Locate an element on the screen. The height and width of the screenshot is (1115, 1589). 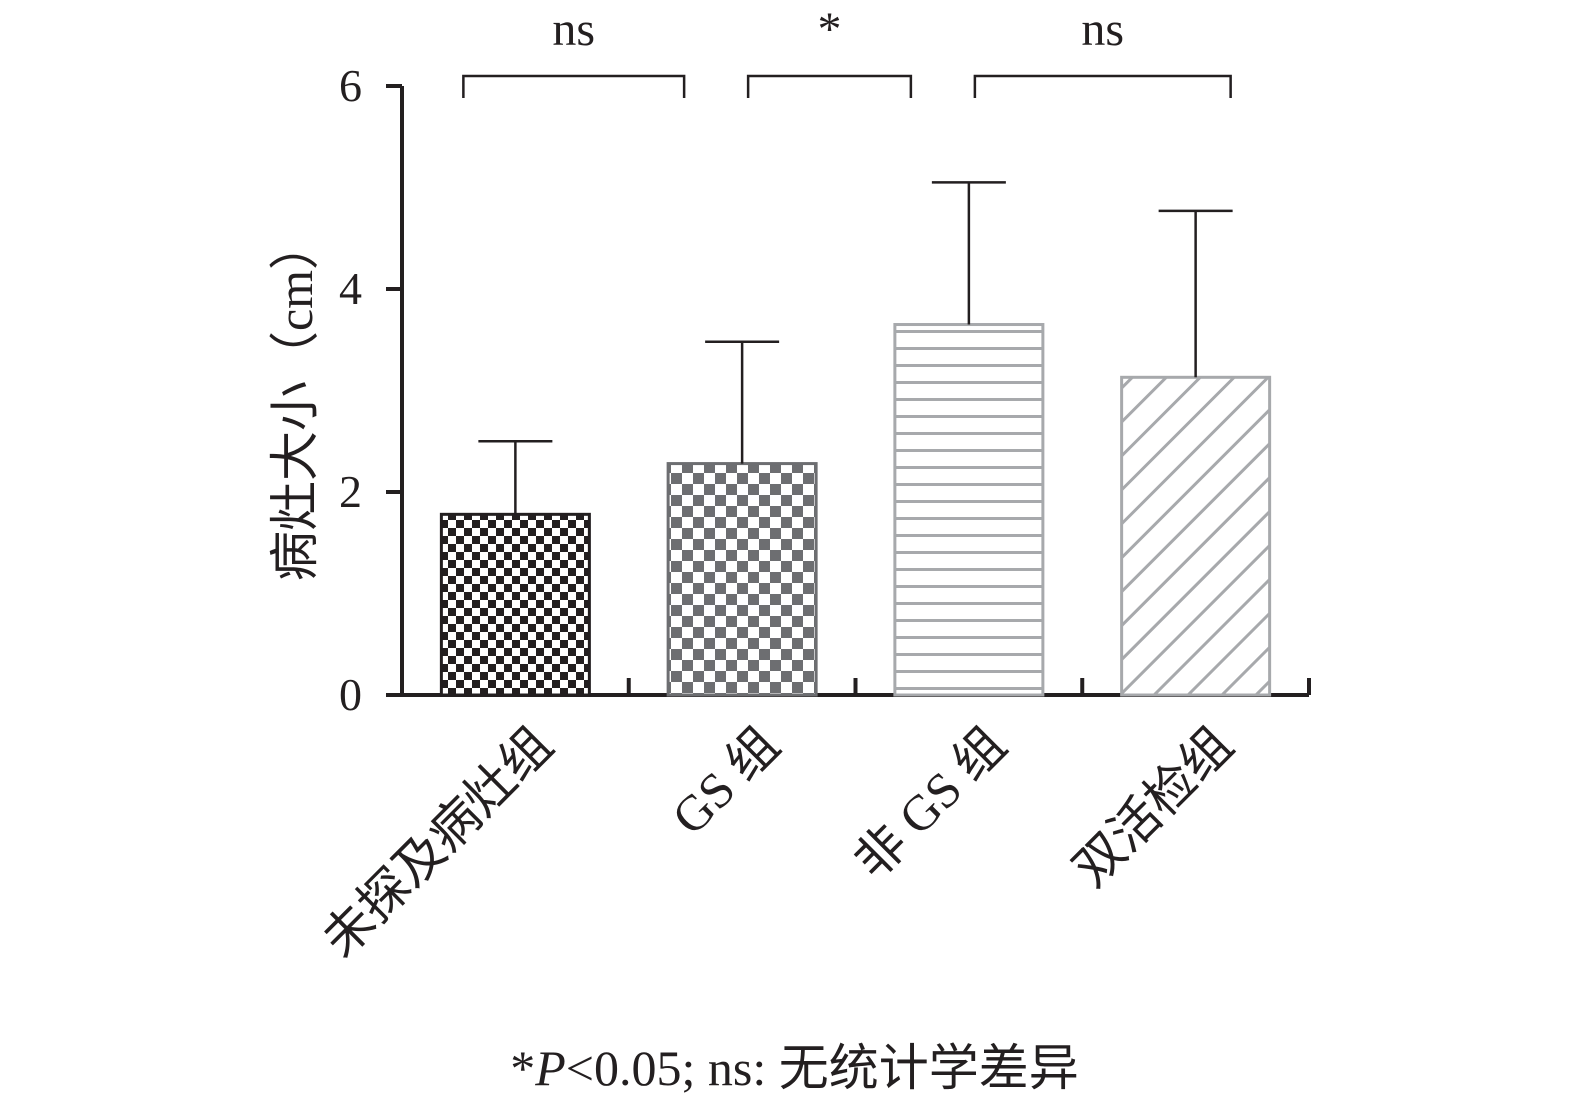
y-tick-label: 6 is located at coordinates (350, 85).